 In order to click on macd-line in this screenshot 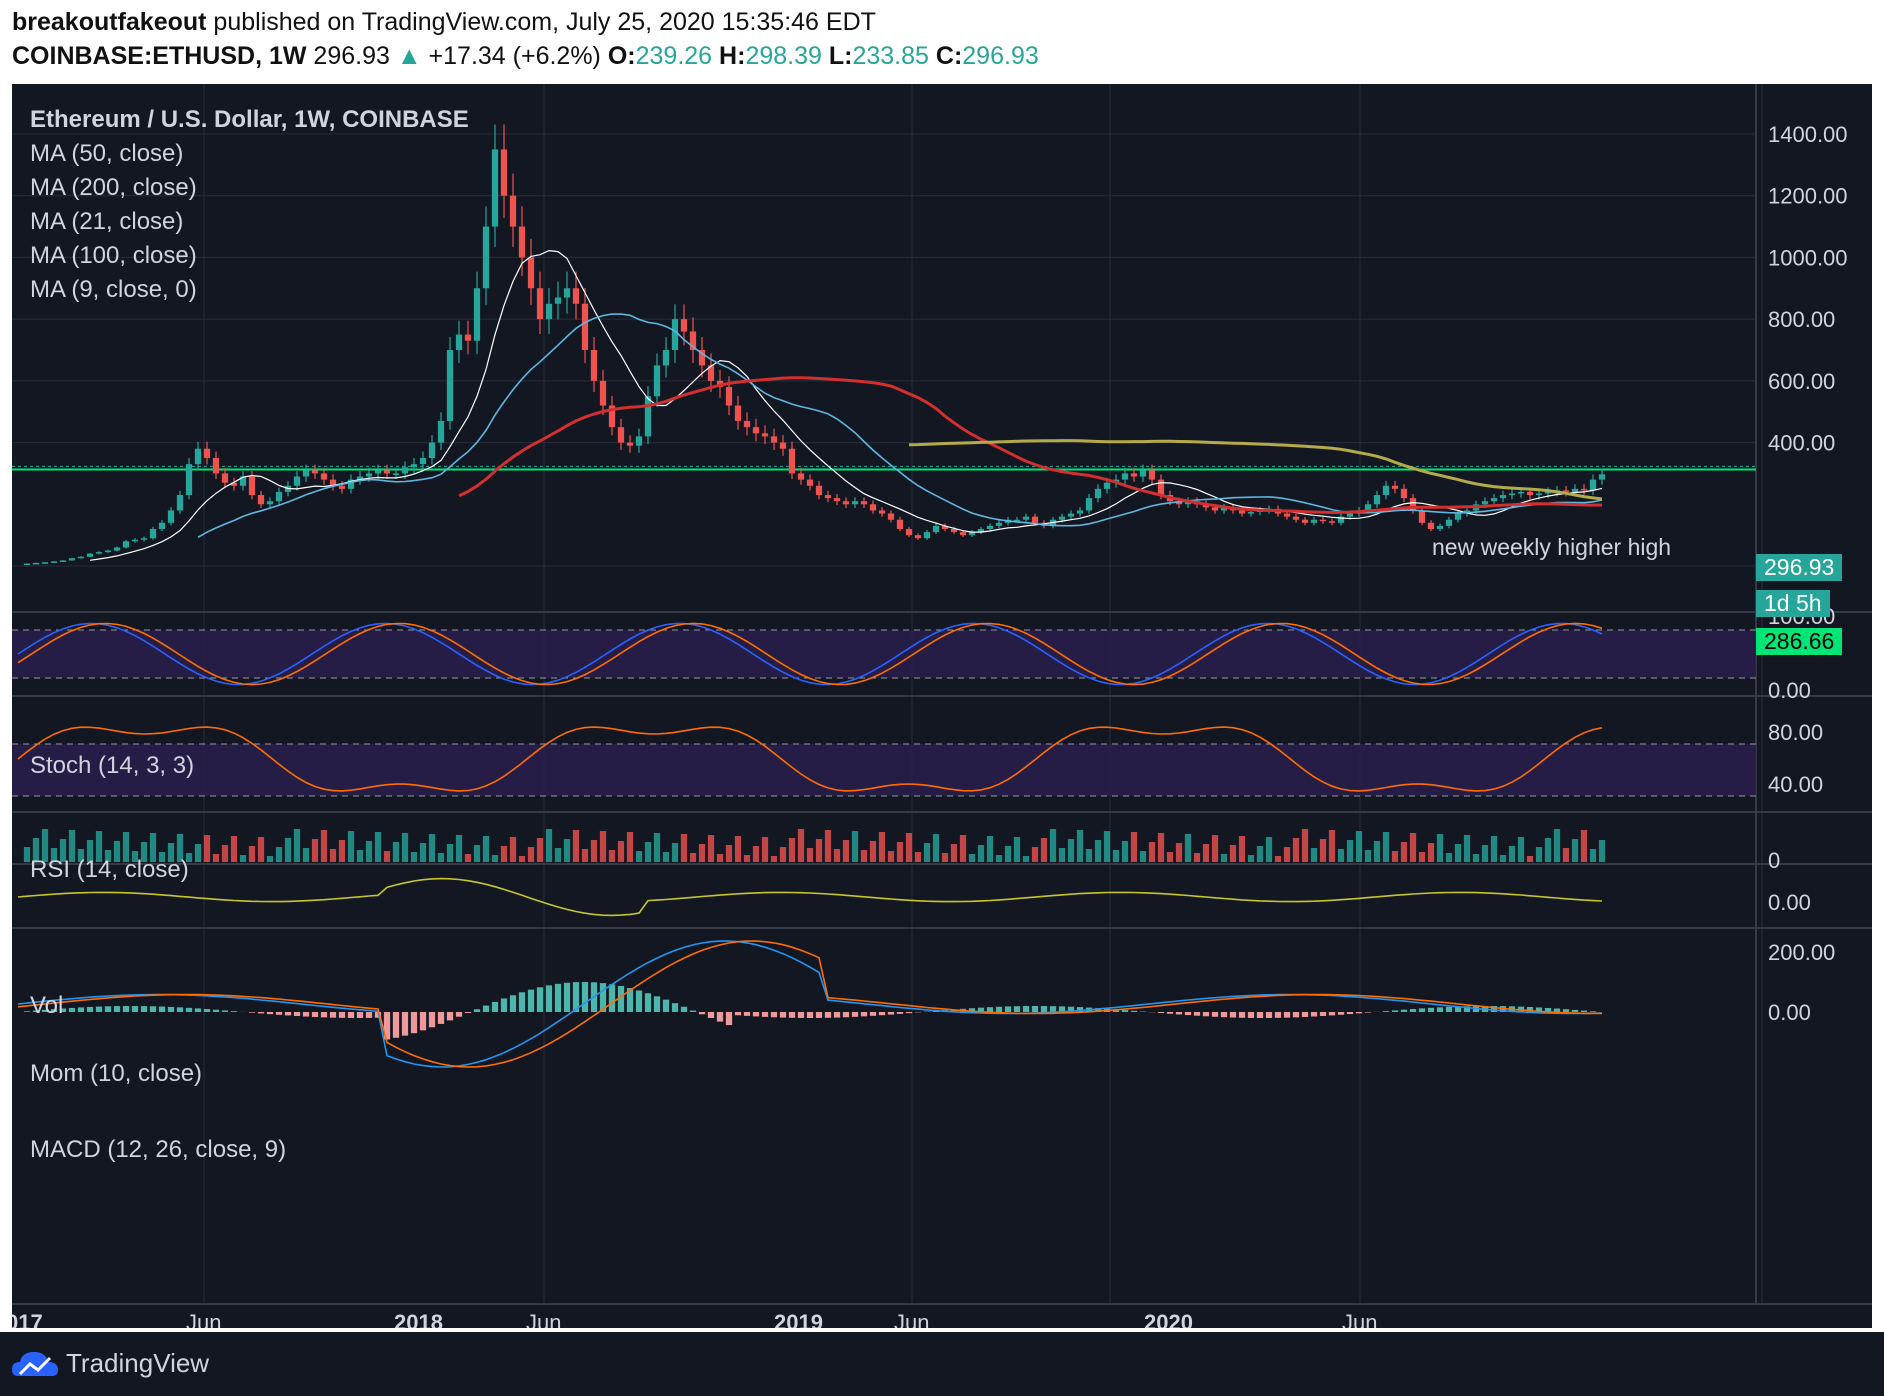, I will do `click(810, 1004)`.